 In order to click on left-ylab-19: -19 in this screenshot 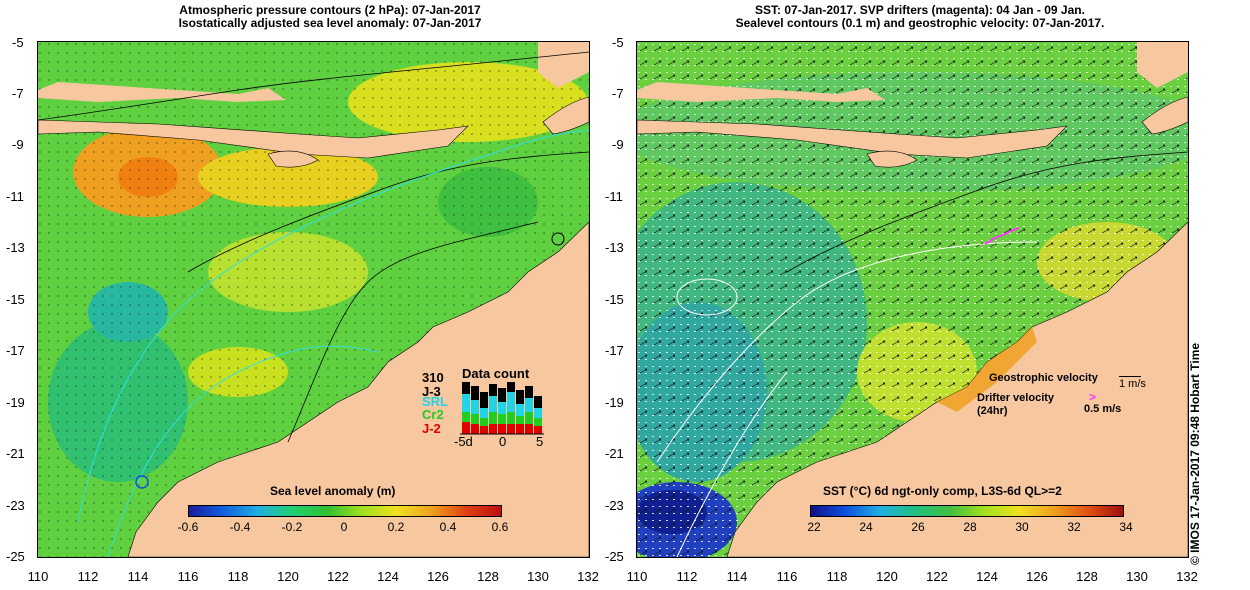, I will do `click(15, 402)`.